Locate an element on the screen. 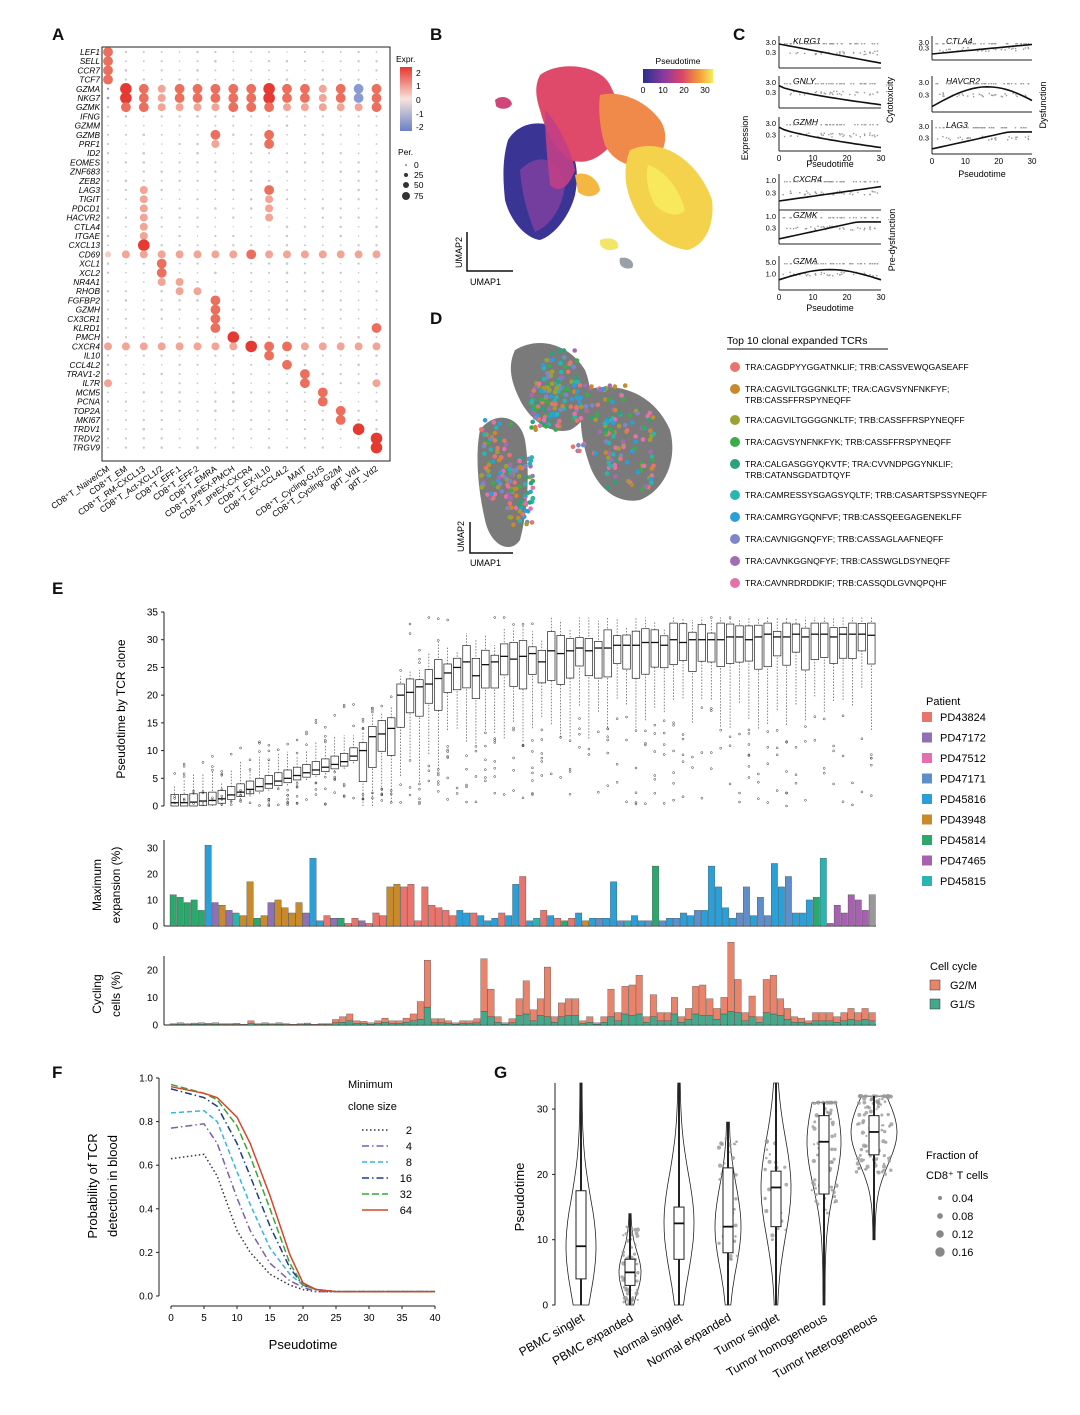  cyc-ytick: 10 is located at coordinates (153, 998).